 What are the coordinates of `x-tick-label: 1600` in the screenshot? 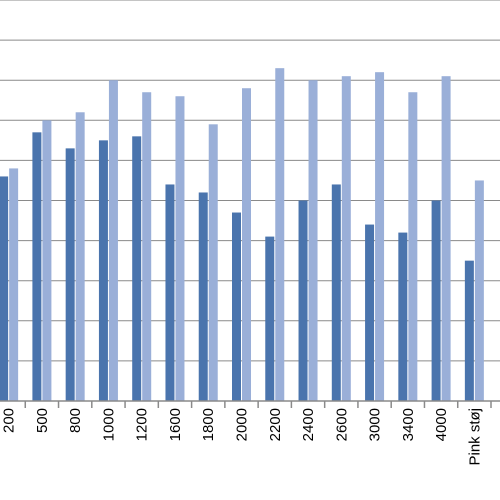 It's located at (175, 424).